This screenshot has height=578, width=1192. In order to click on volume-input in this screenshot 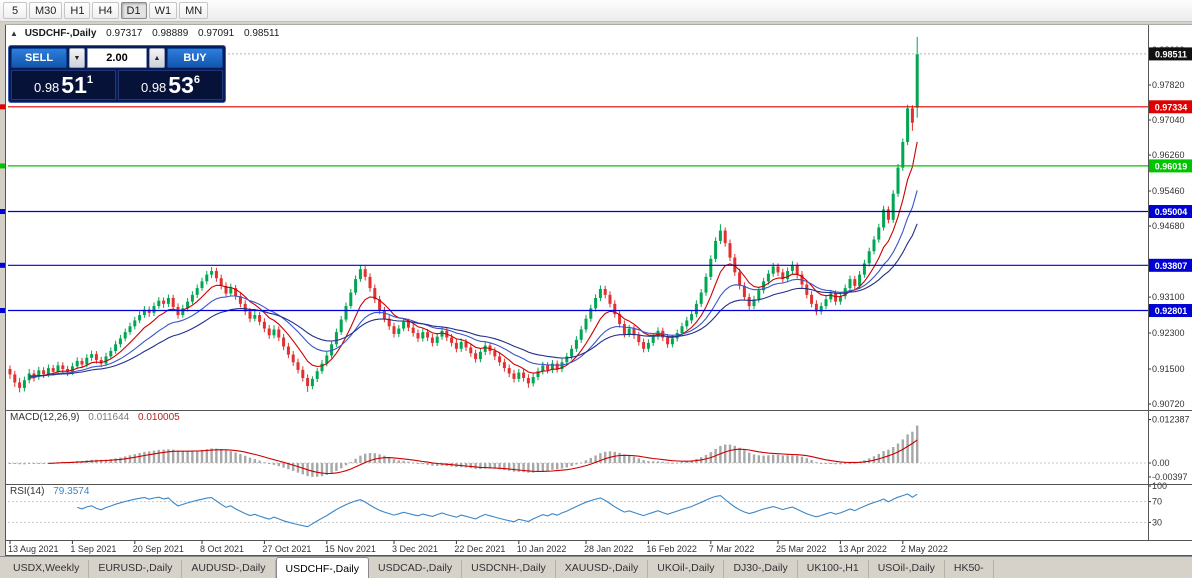, I will do `click(117, 58)`.